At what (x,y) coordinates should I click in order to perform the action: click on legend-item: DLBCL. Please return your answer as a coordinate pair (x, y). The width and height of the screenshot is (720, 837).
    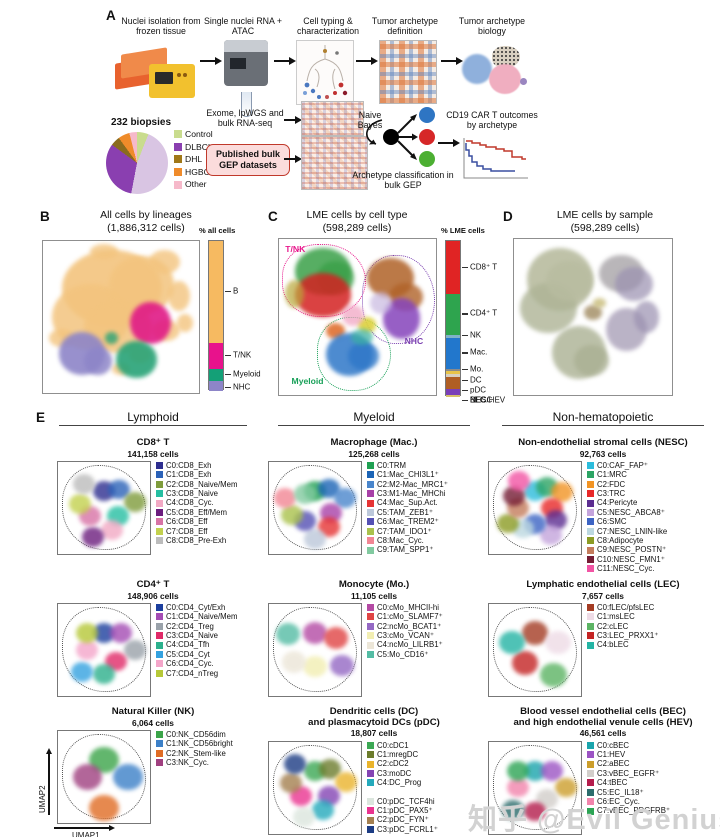
    Looking at the image, I should click on (194, 147).